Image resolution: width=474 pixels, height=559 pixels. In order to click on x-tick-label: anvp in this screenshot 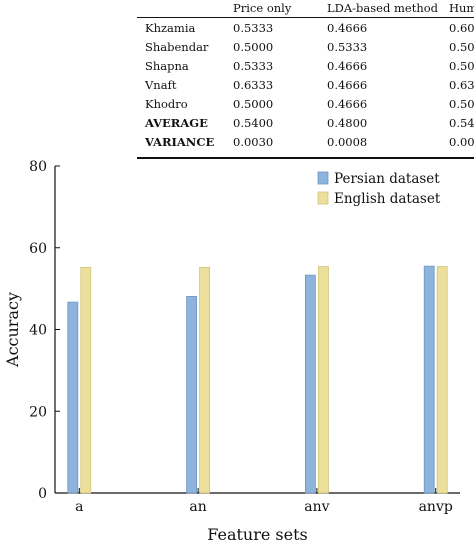, I will do `click(436, 507)`.